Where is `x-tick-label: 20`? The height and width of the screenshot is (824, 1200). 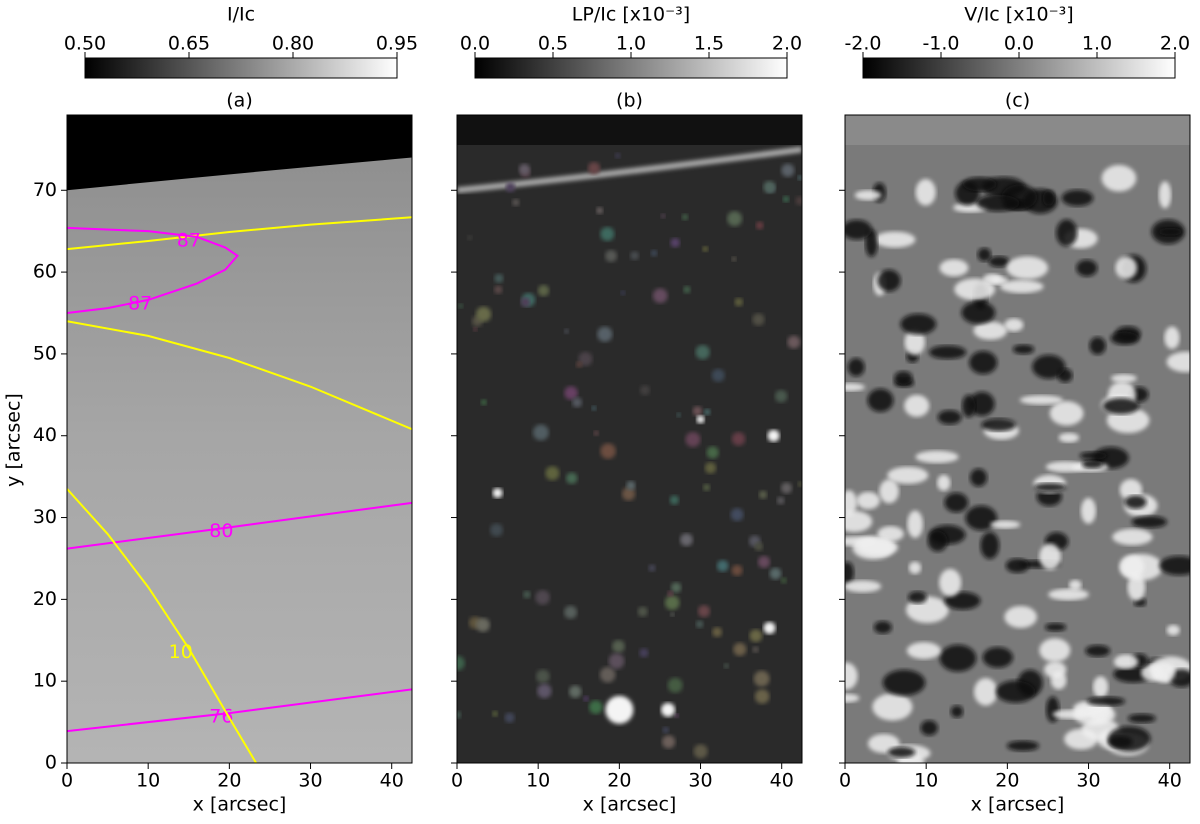
x-tick-label: 20 is located at coordinates (1007, 781).